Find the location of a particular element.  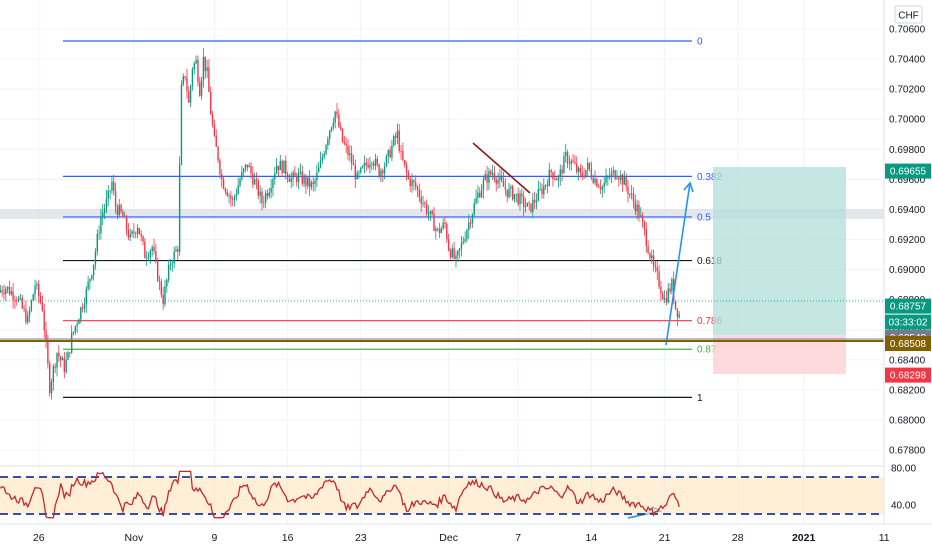

price-tick-label: 0.70200 is located at coordinates (907, 90).